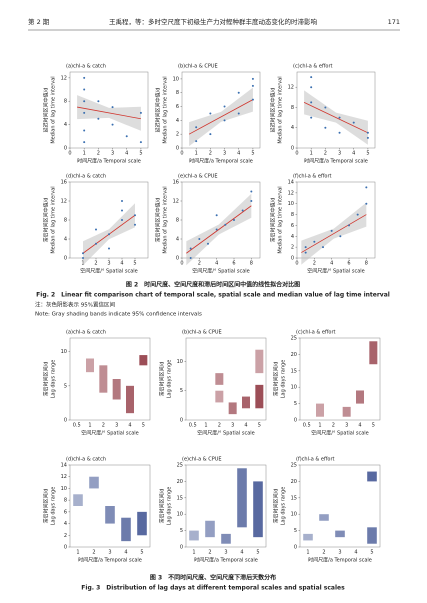 Image resolution: width=427 pixels, height=603 pixels. I want to click on y-tick-label: 4, so click(292, 237).